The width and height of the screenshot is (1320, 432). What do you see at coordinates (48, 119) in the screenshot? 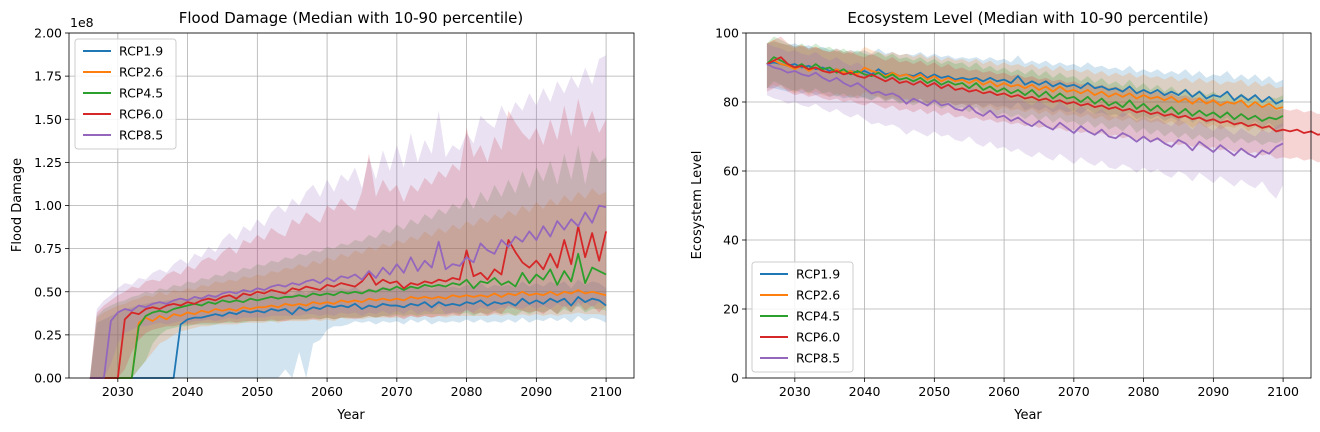
I see `y-tick-label: 1.50` at bounding box center [48, 119].